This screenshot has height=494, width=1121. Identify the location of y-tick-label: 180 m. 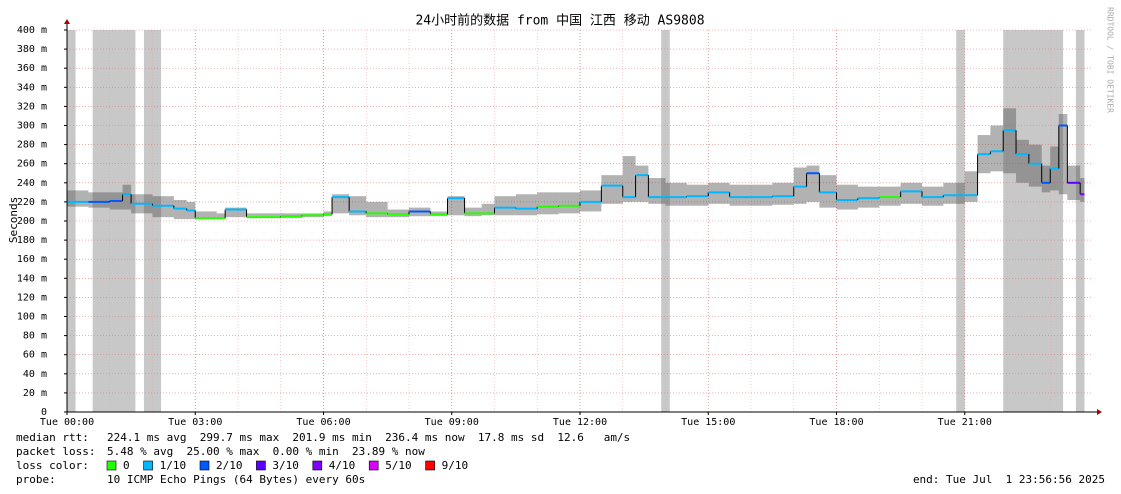
(32, 240).